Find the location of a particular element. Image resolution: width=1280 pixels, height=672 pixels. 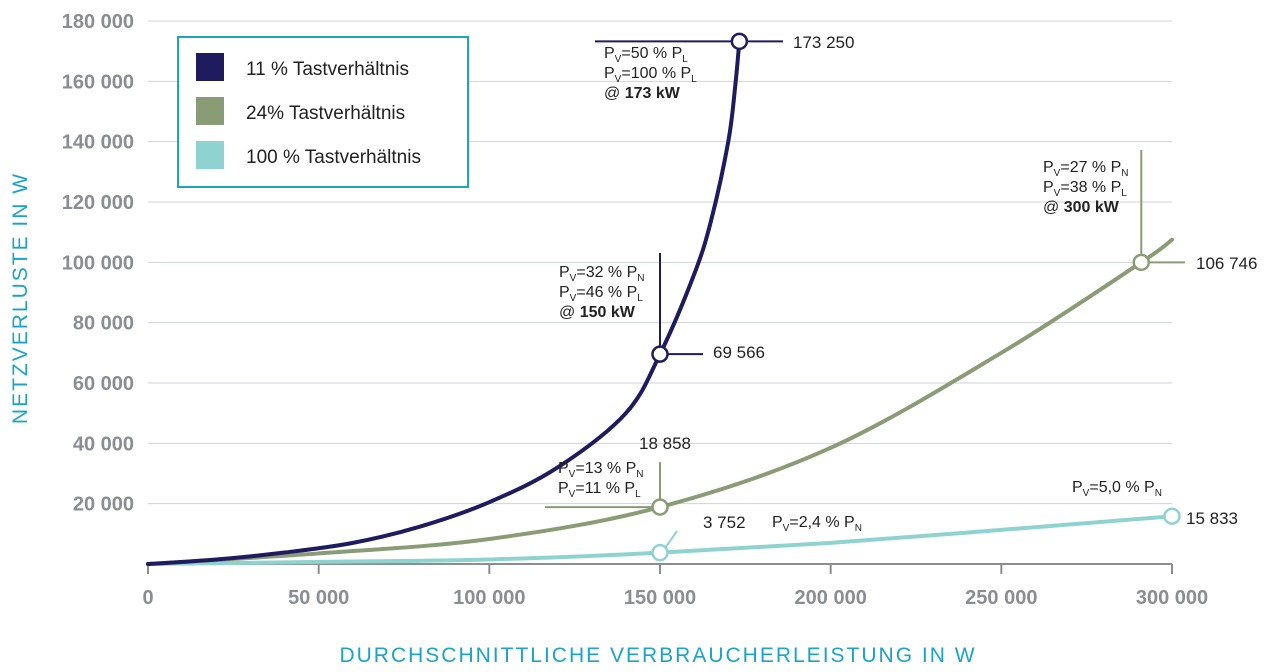

y-tick-label: 160 000 is located at coordinates (98, 82).